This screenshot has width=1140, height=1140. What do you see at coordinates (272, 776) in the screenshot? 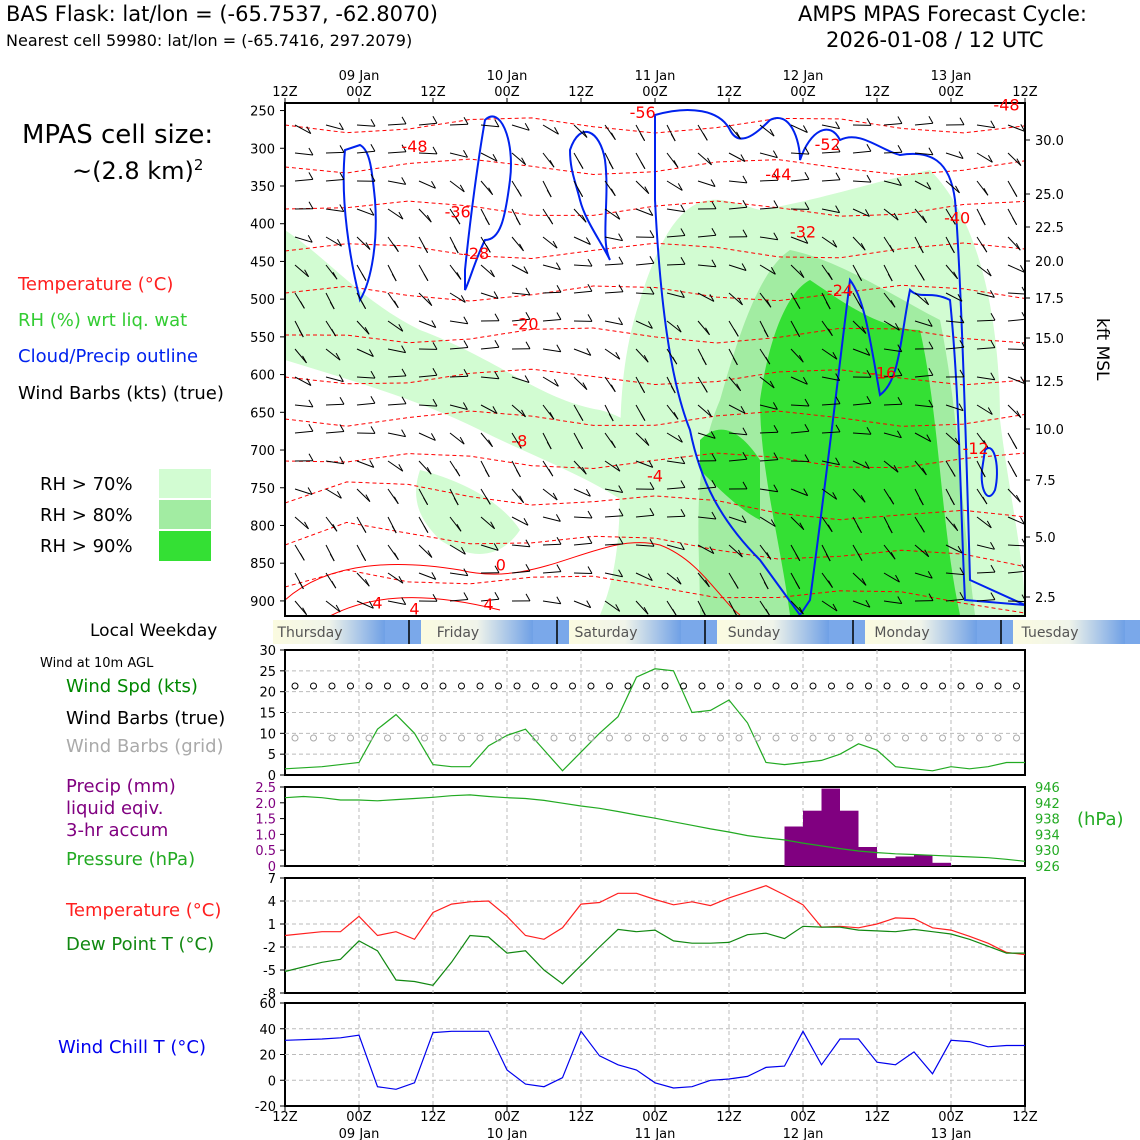
I see `wind-panel-ytick-label: 0` at bounding box center [272, 776].